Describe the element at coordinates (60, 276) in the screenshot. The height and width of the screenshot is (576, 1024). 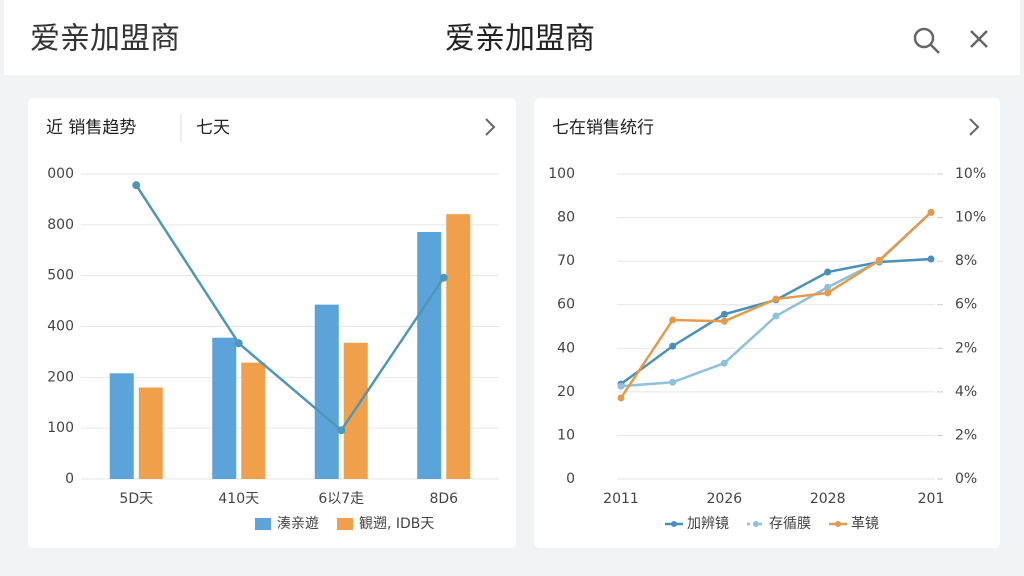
I see `y-tick-label: 500` at that location.